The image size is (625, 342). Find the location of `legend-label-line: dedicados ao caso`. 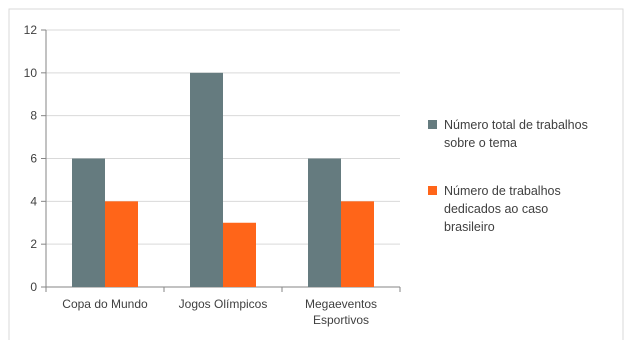

legend-label-line: dedicados ao caso is located at coordinates (496, 209).